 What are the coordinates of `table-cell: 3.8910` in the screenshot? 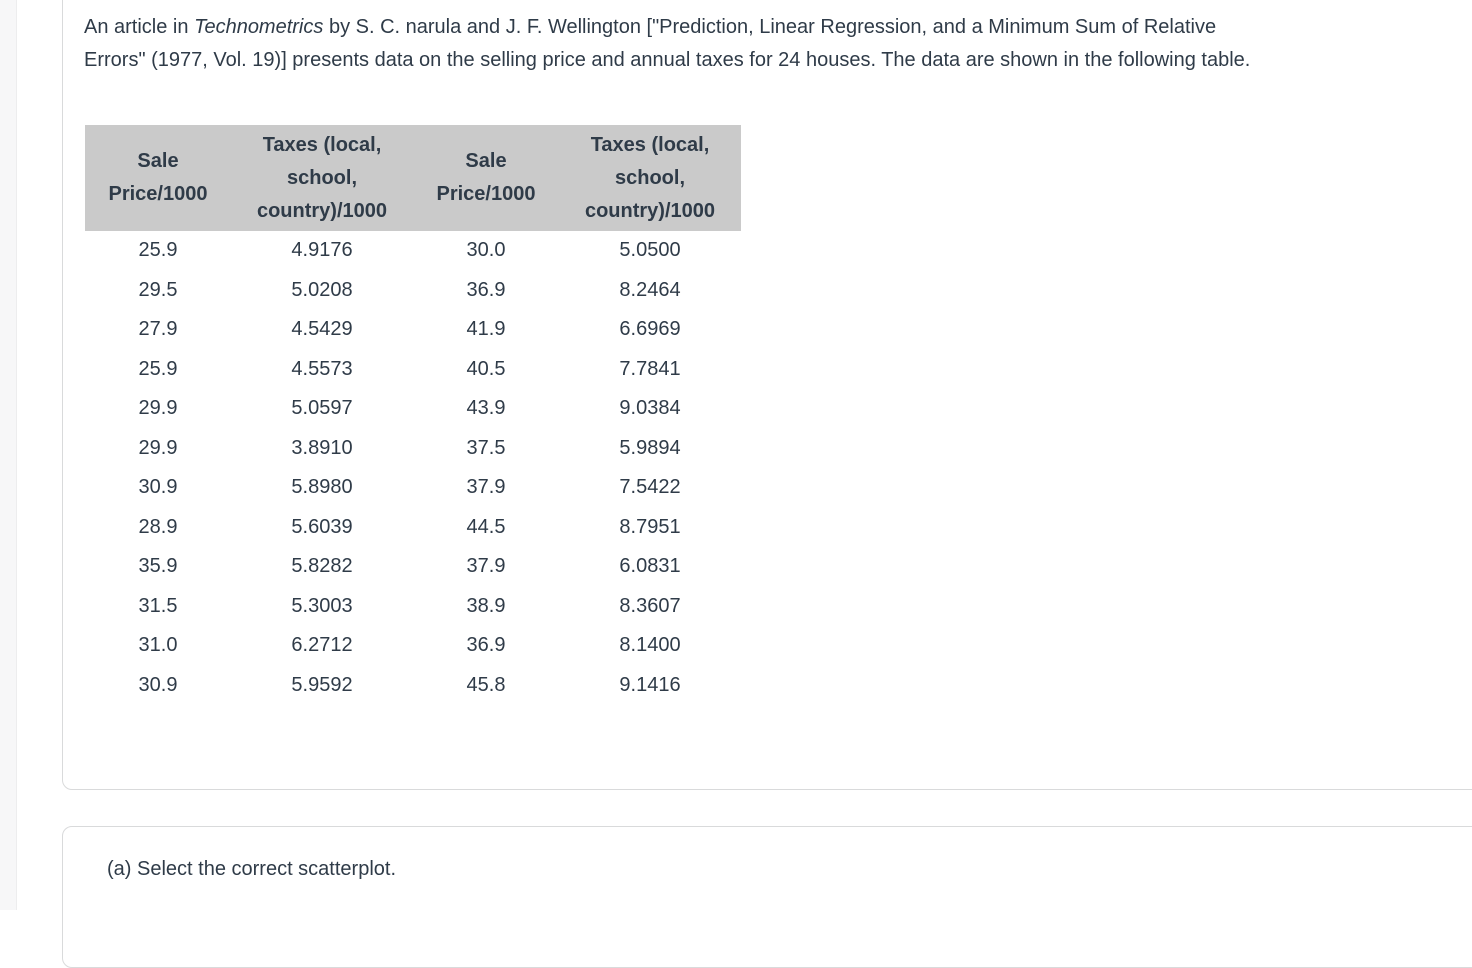 It's located at (322, 447).